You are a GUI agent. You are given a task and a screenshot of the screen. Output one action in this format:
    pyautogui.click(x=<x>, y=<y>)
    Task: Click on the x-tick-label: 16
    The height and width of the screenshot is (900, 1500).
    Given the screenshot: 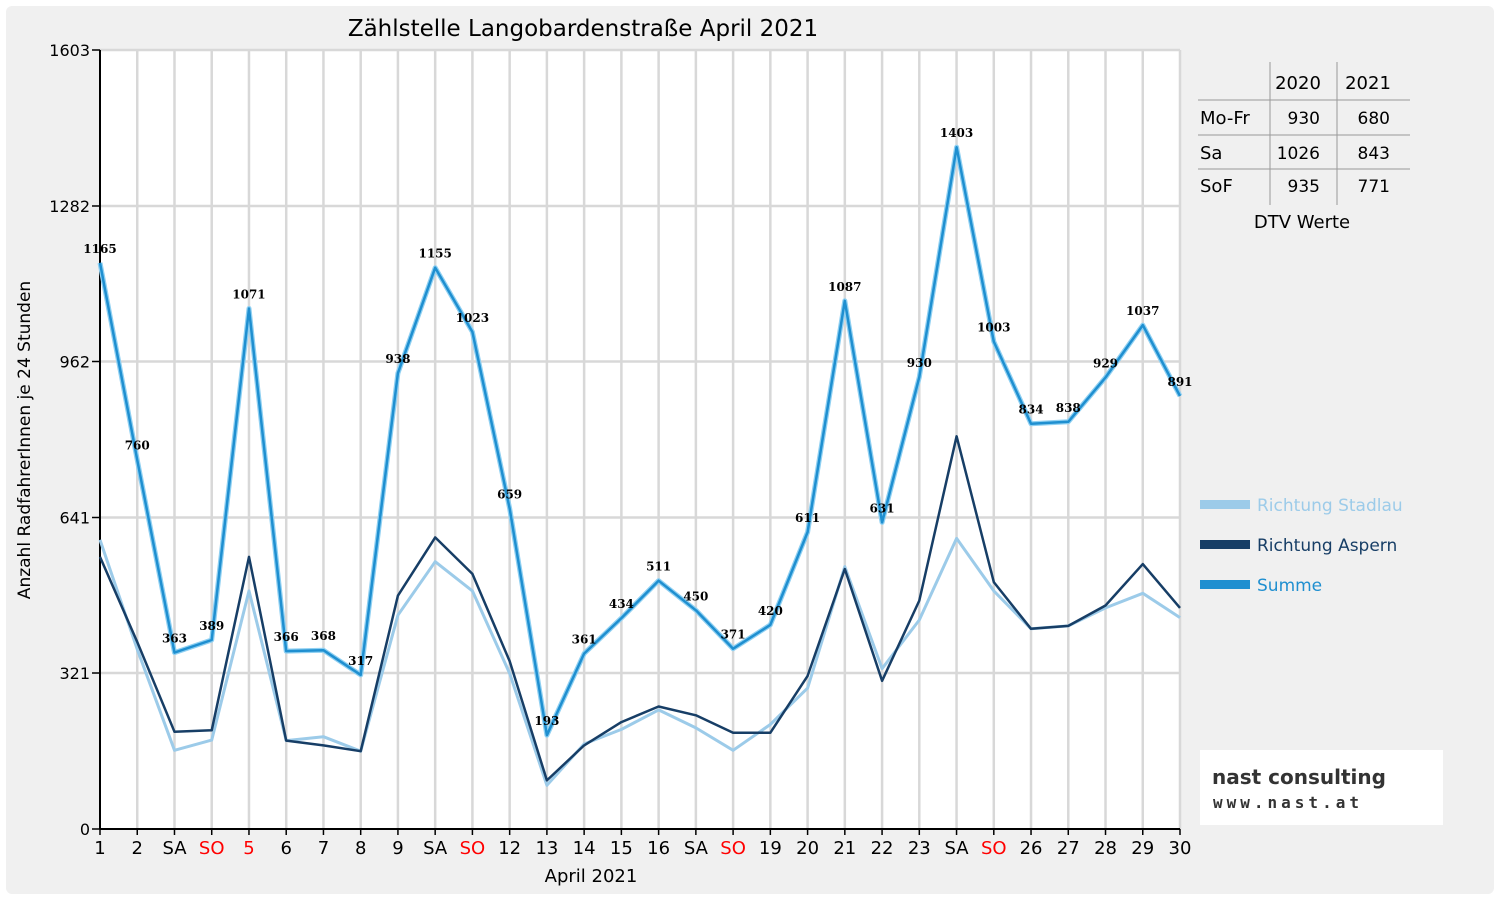 What is the action you would take?
    pyautogui.click(x=658, y=848)
    